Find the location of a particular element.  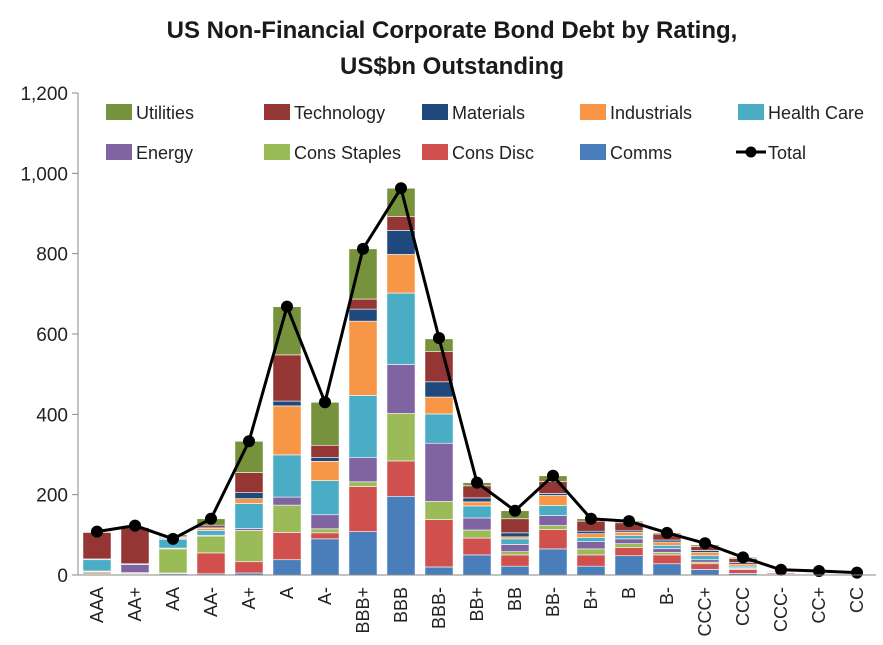

legend-label-industrials: Industrials is located at coordinates (651, 113).